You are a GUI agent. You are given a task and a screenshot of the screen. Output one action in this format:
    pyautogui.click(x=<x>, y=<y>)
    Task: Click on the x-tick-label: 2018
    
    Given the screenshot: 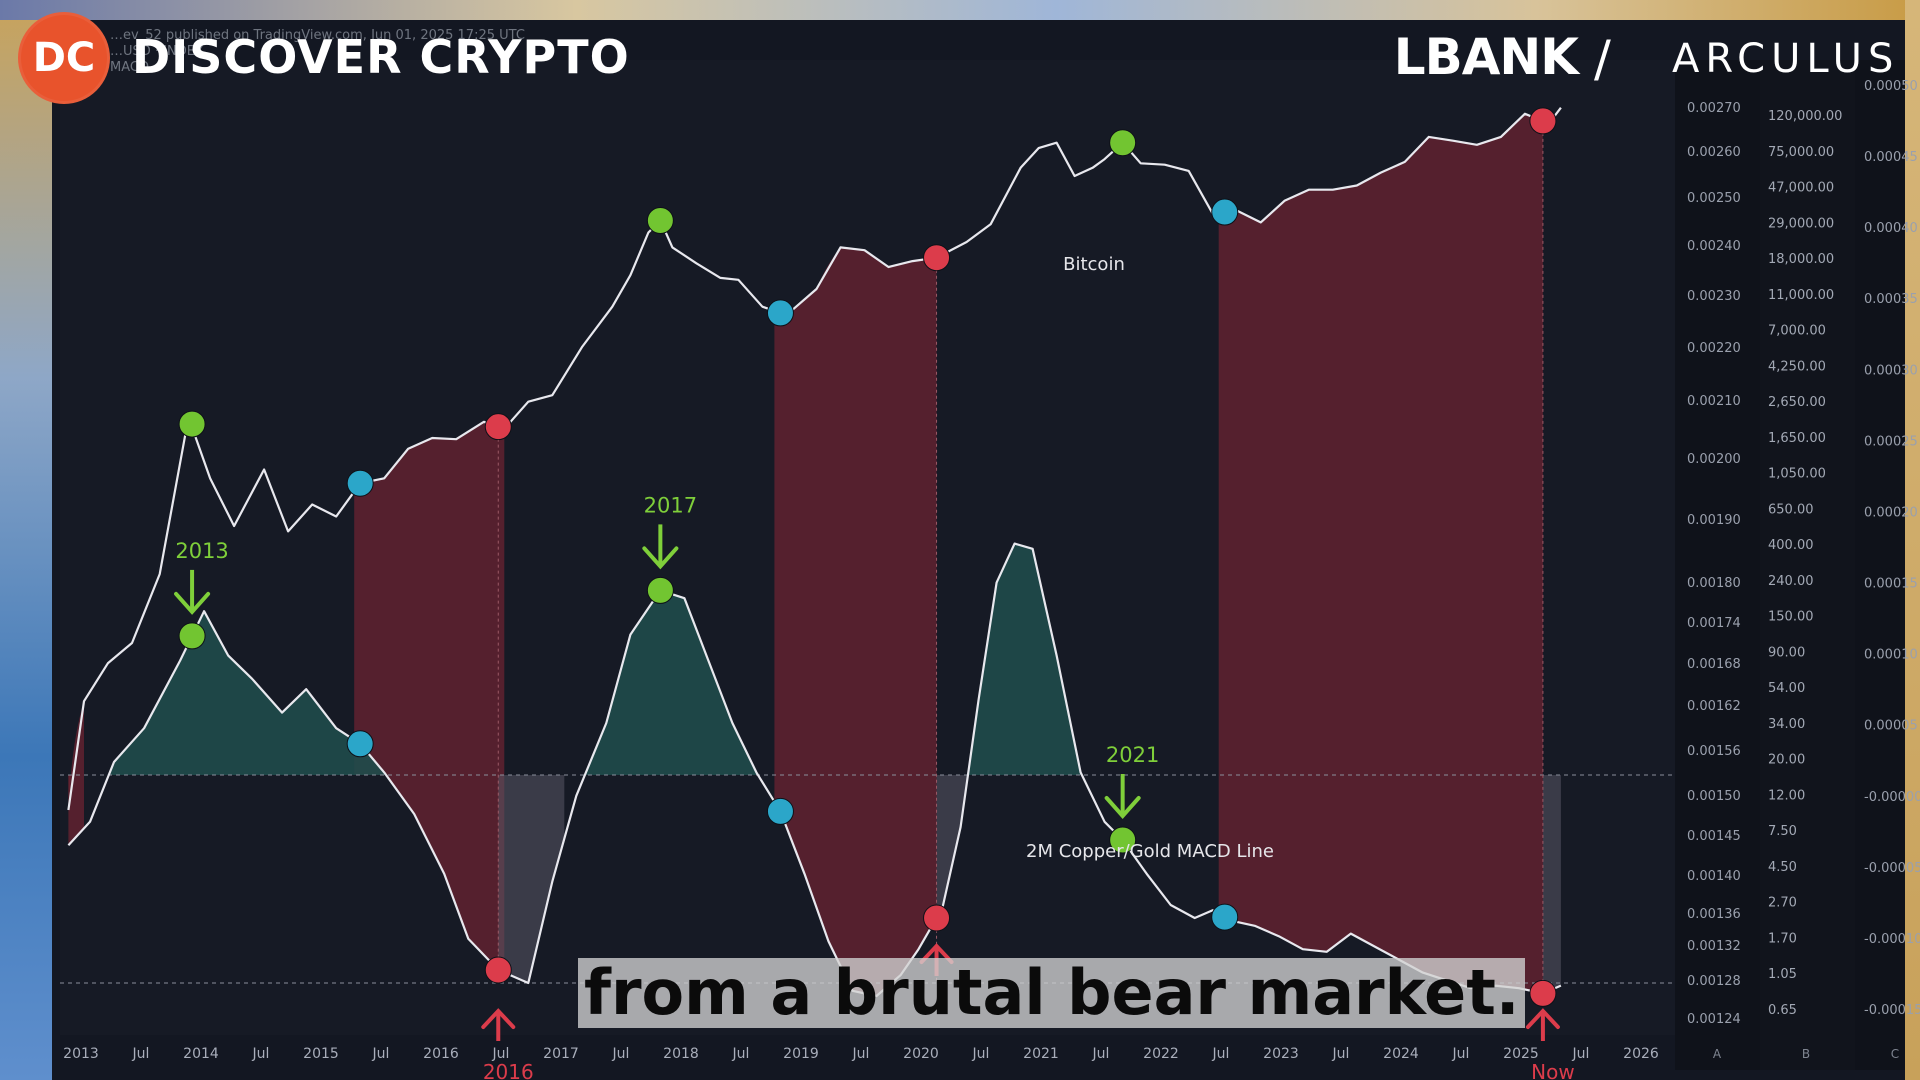 What is the action you would take?
    pyautogui.click(x=681, y=1054)
    